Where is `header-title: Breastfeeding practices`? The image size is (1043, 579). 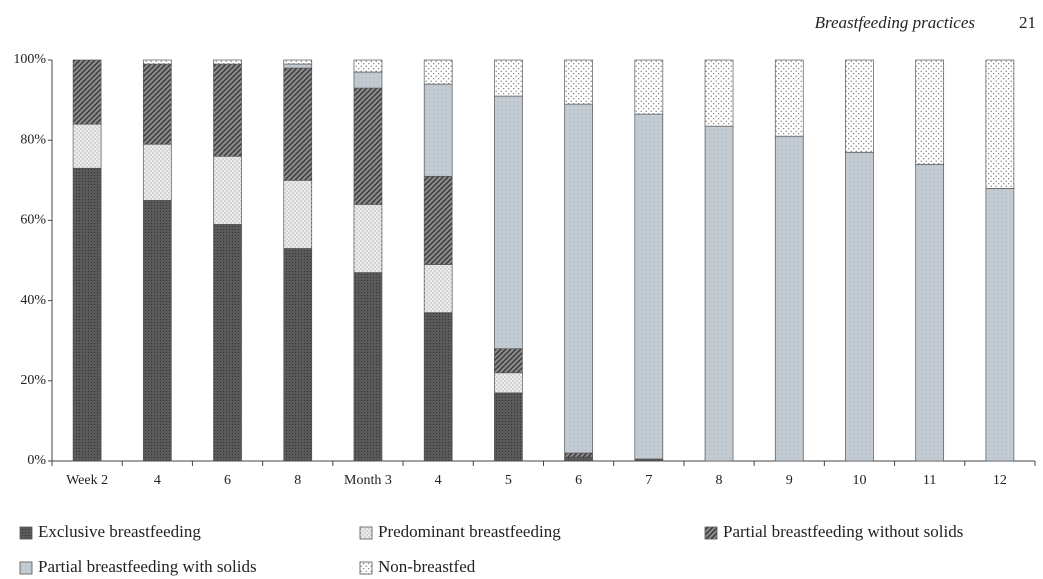
header-title: Breastfeeding practices is located at coordinates (895, 22).